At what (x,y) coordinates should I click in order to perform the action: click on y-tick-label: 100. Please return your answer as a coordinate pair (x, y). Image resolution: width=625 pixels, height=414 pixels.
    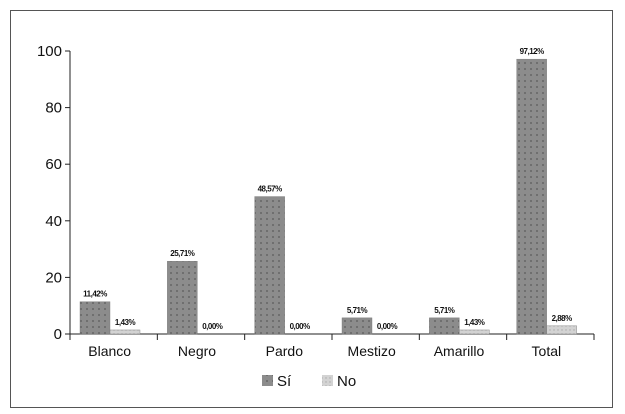
    Looking at the image, I should click on (49, 51).